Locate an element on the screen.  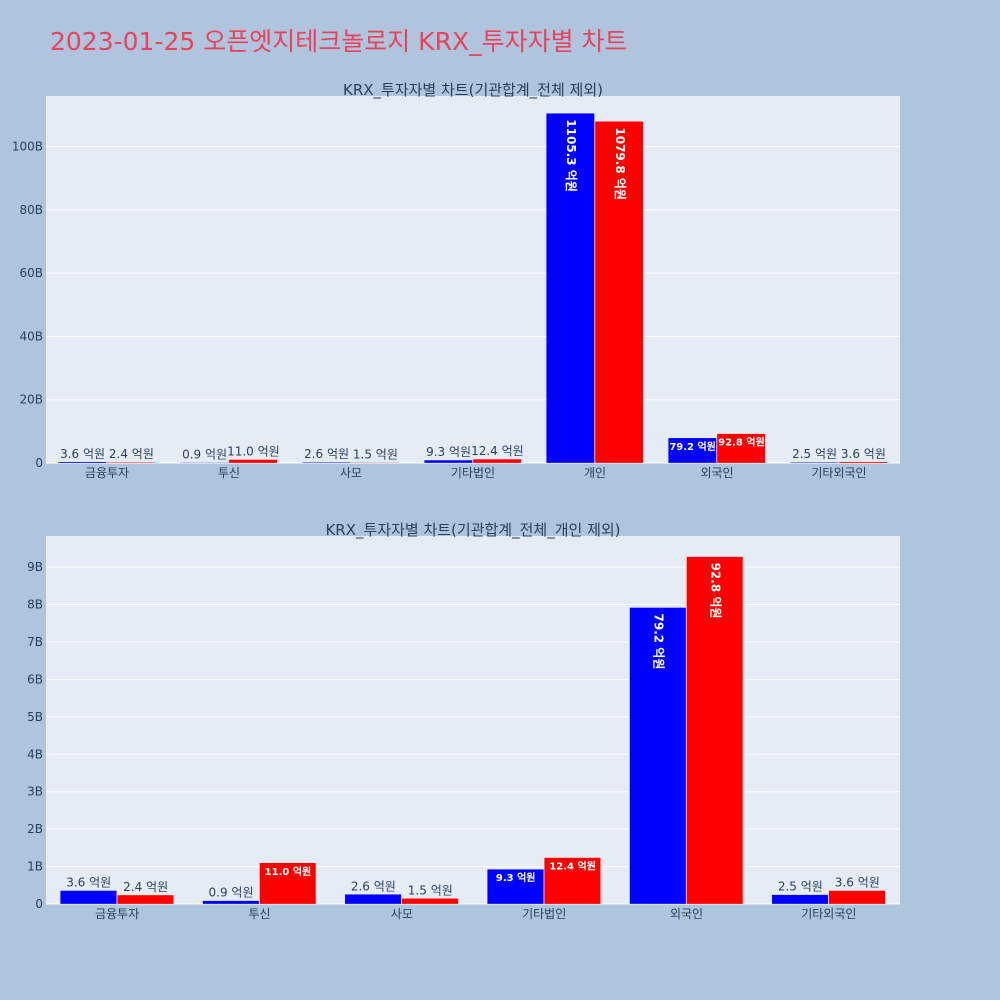
y-tick-label: 40B is located at coordinates (31, 336).